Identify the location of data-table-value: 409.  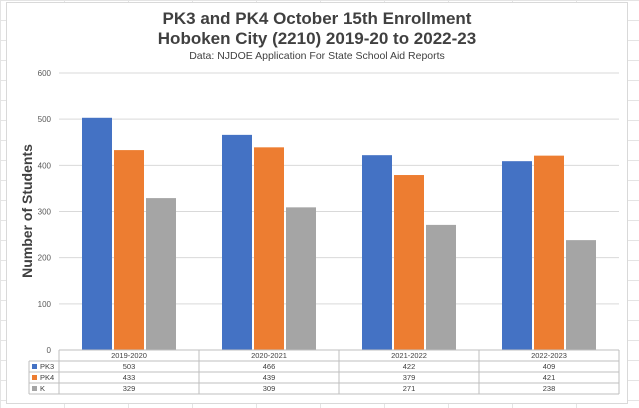
(549, 366).